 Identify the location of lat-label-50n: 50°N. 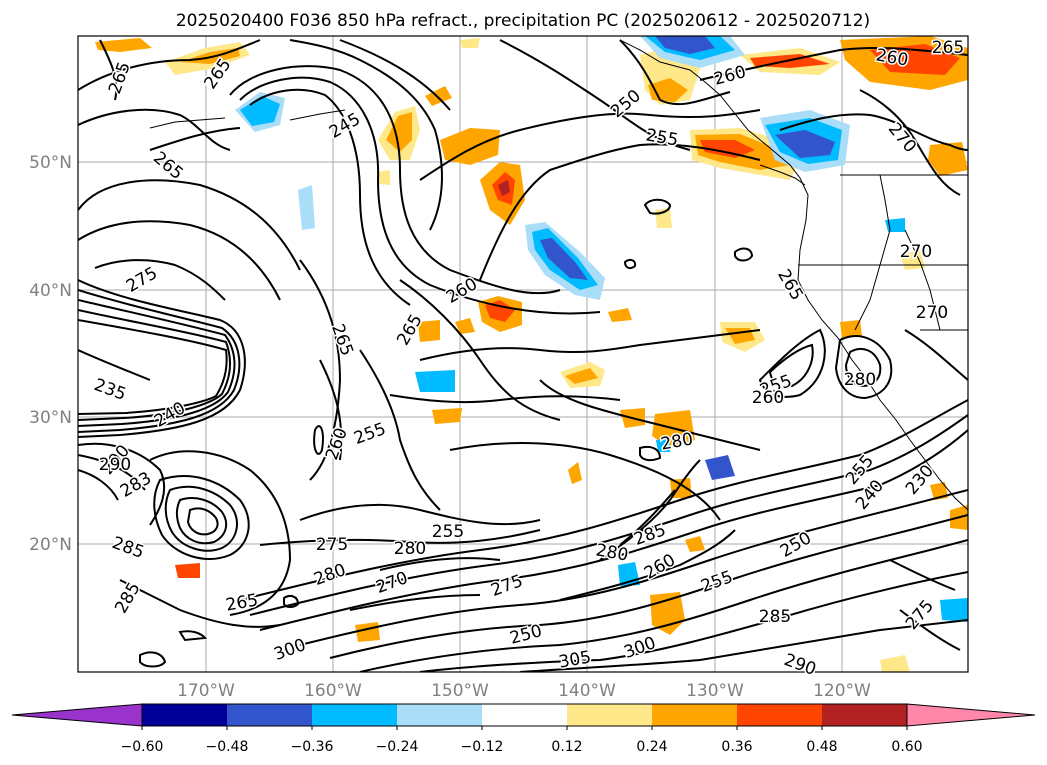
(50, 163).